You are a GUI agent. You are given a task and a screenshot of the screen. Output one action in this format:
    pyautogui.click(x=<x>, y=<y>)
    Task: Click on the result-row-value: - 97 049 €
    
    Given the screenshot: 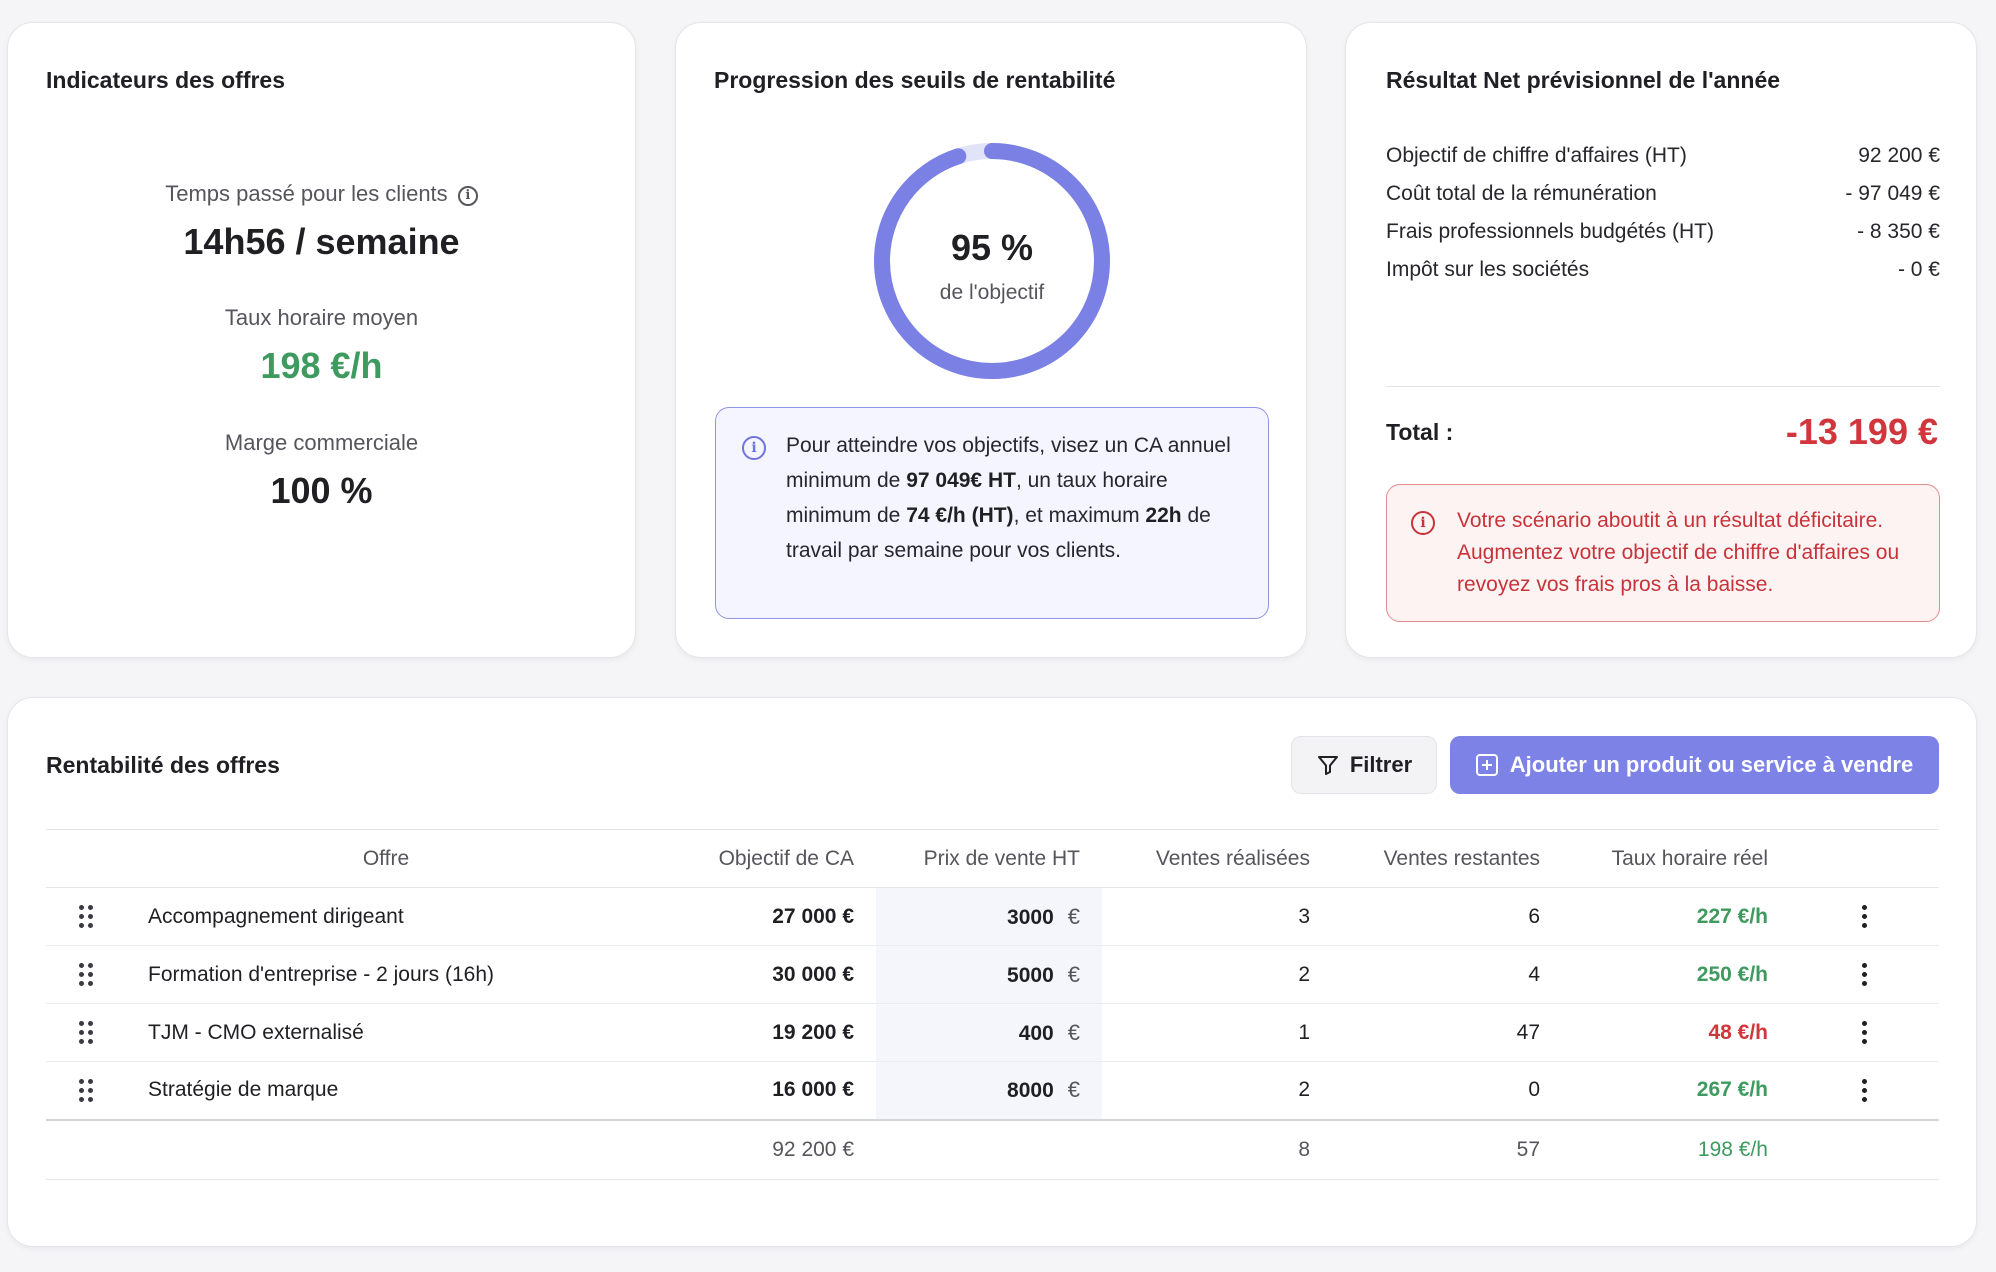 What is the action you would take?
    pyautogui.click(x=1892, y=193)
    